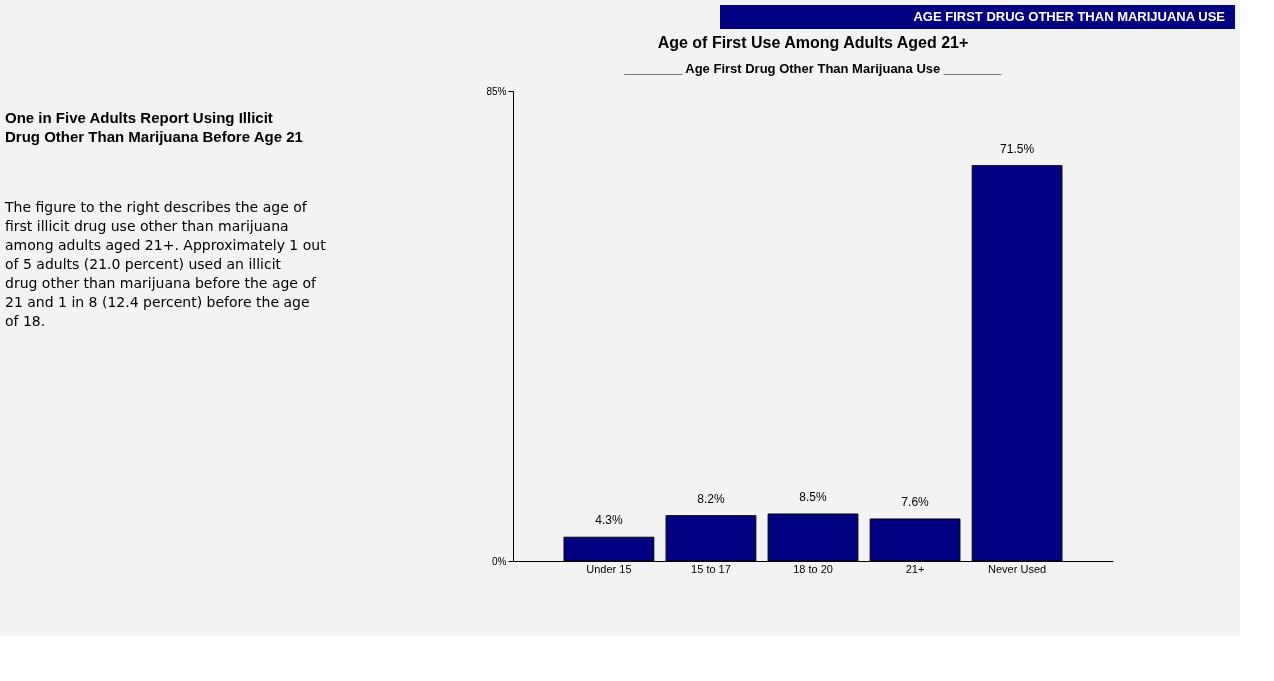  Describe the element at coordinates (499, 561) in the screenshot. I see `y-tick-label: 0%` at that location.